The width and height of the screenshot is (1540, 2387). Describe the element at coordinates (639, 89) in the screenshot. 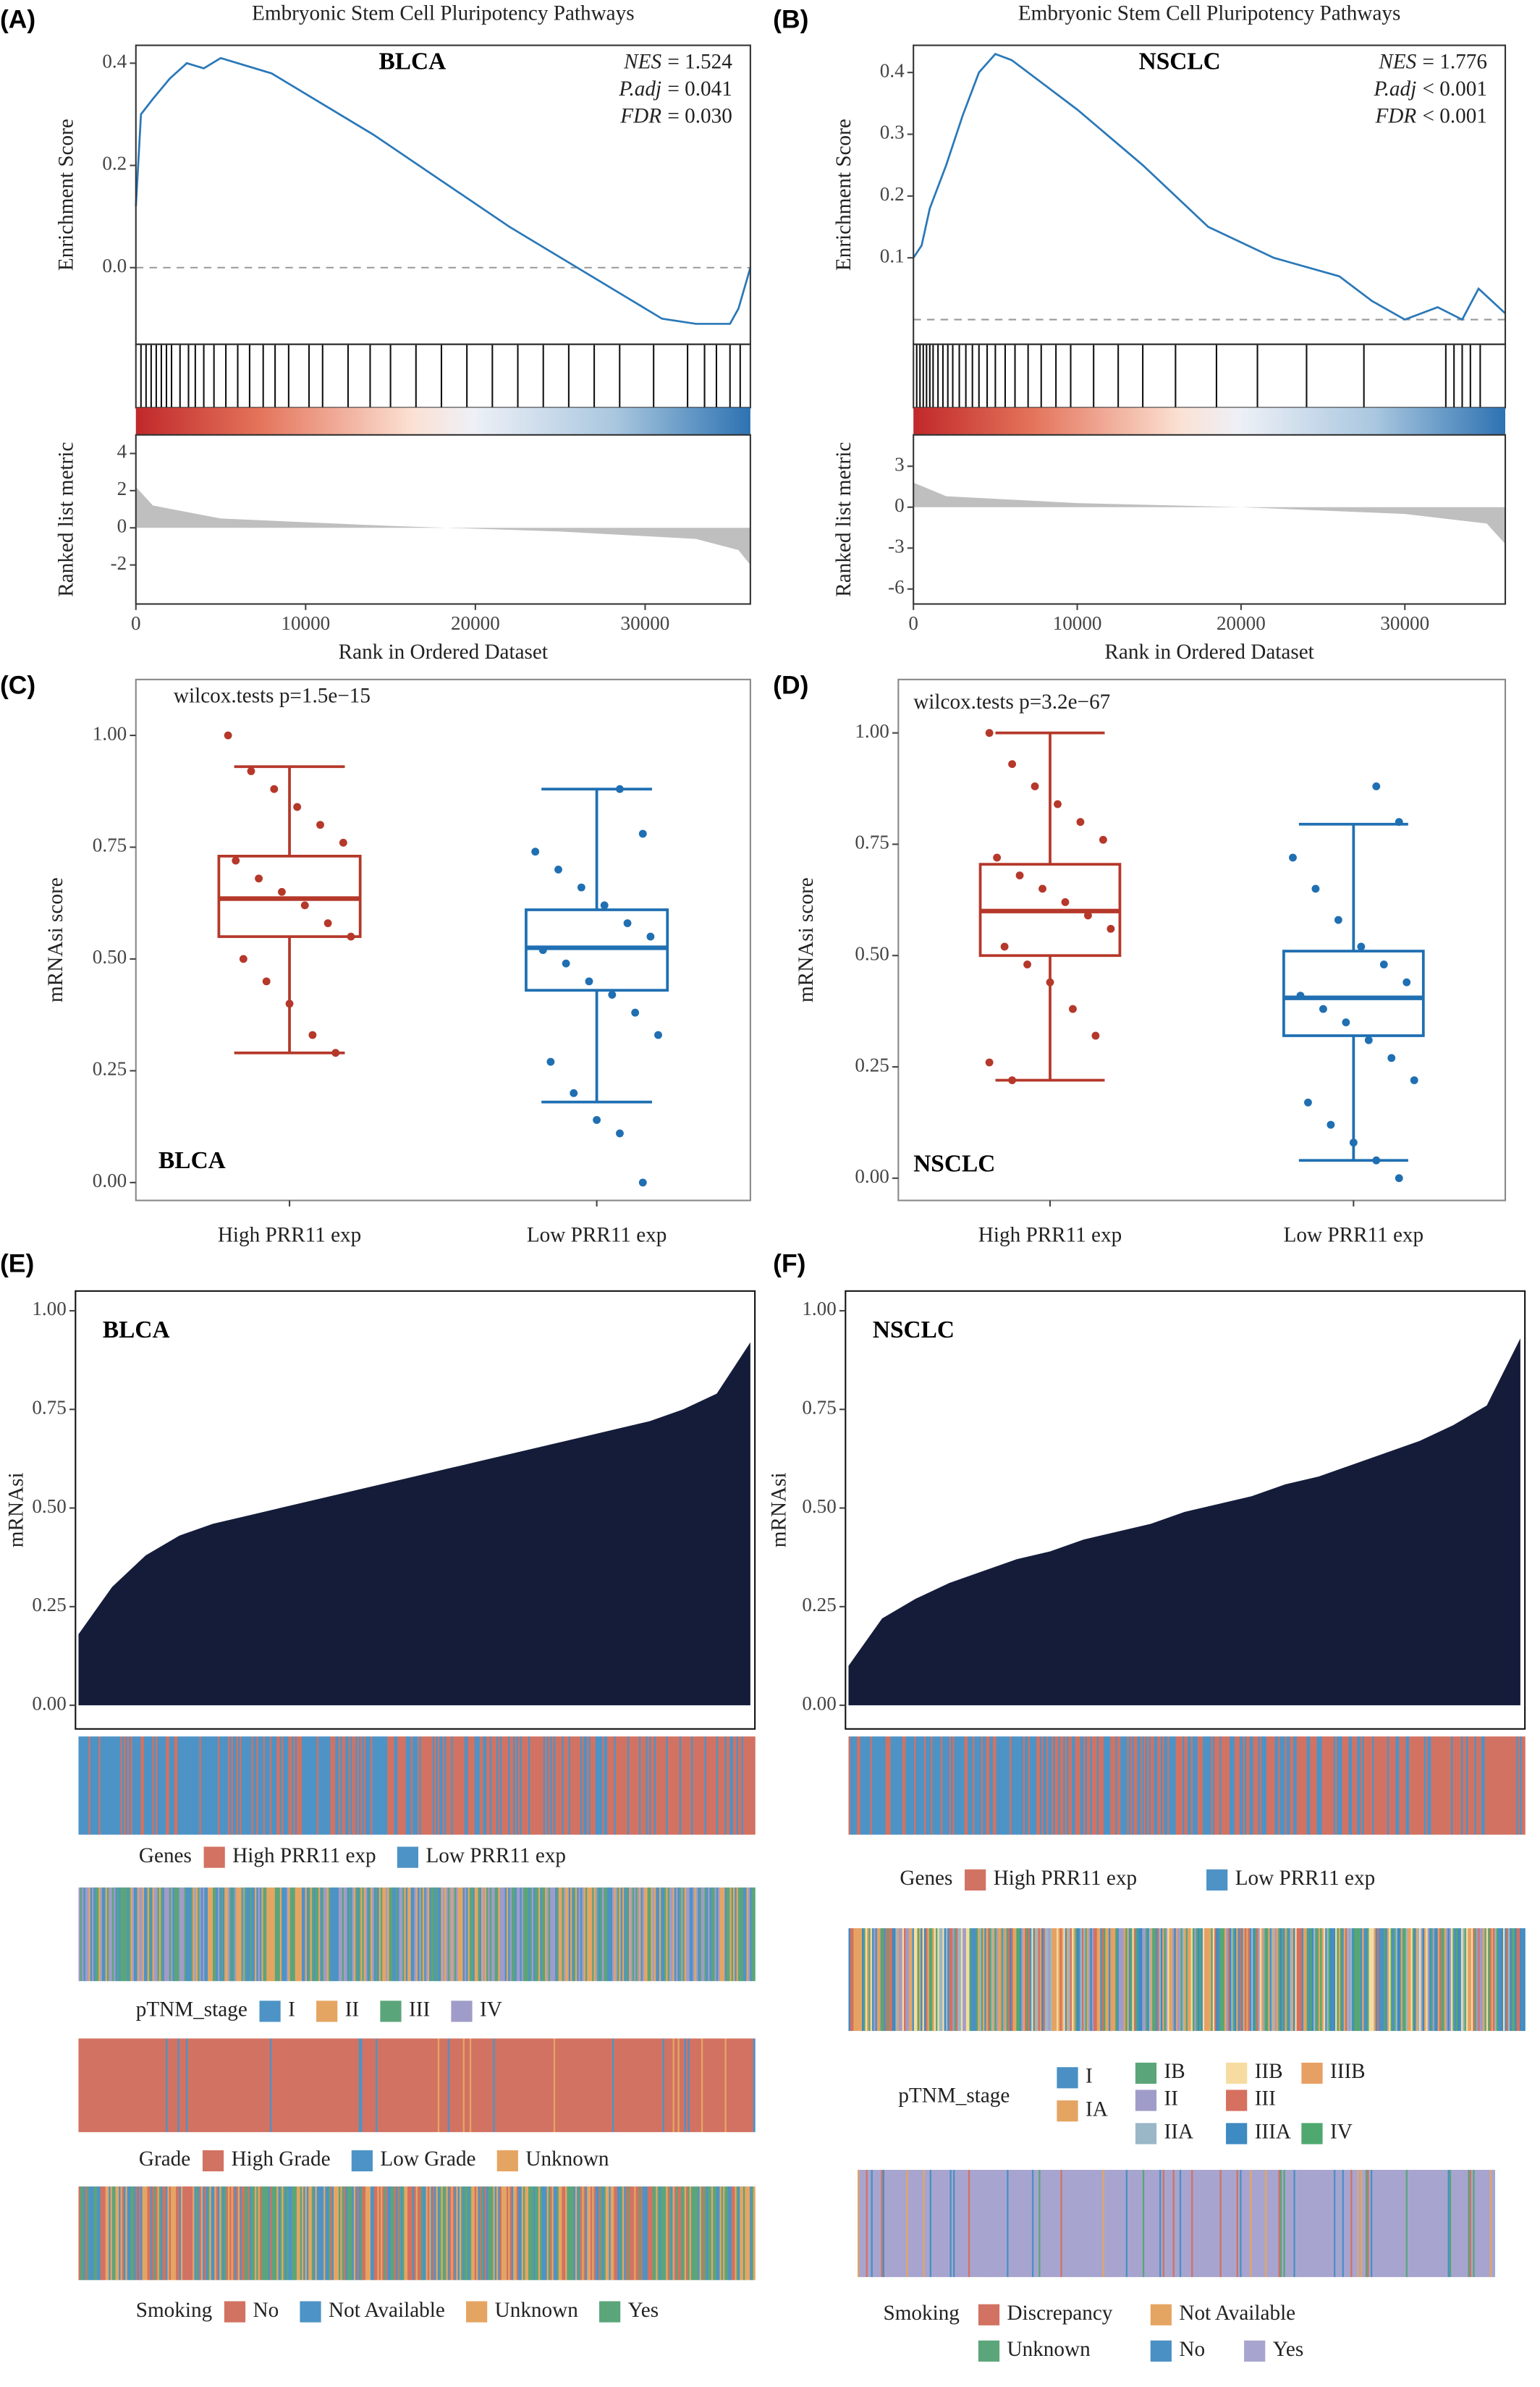

I see `stat-name: P.adj` at that location.